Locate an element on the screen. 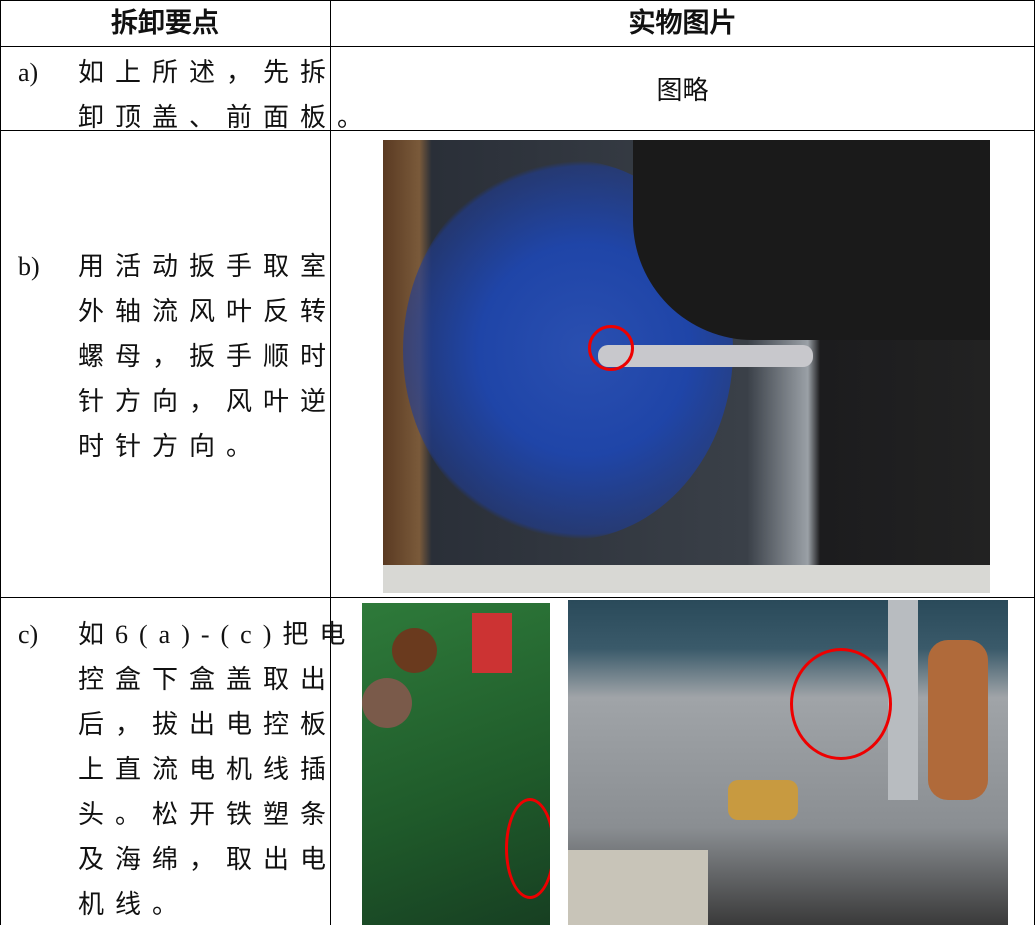 The width and height of the screenshot is (1035, 927). photo-board is located at coordinates (456, 764).